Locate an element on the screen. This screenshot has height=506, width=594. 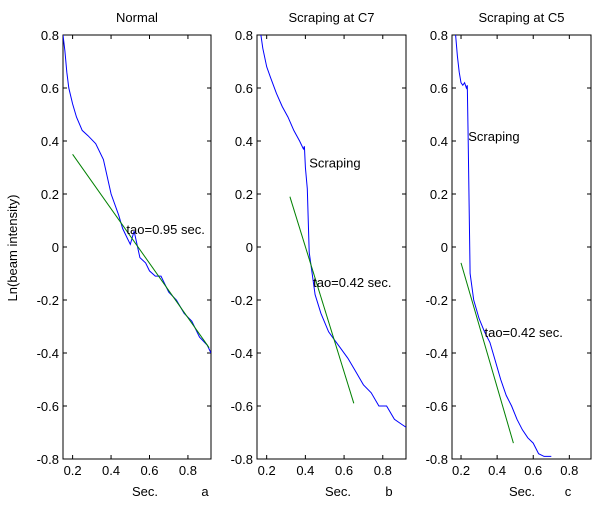
chart-title: Normal is located at coordinates (137, 17).